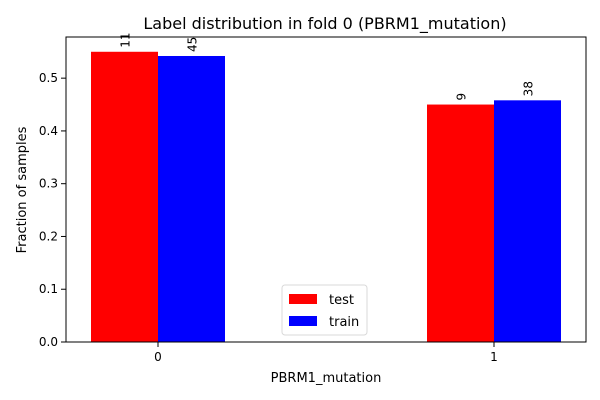 The image size is (600, 400). What do you see at coordinates (326, 378) in the screenshot?
I see `x-axis-label: PBRM1_mutation` at bounding box center [326, 378].